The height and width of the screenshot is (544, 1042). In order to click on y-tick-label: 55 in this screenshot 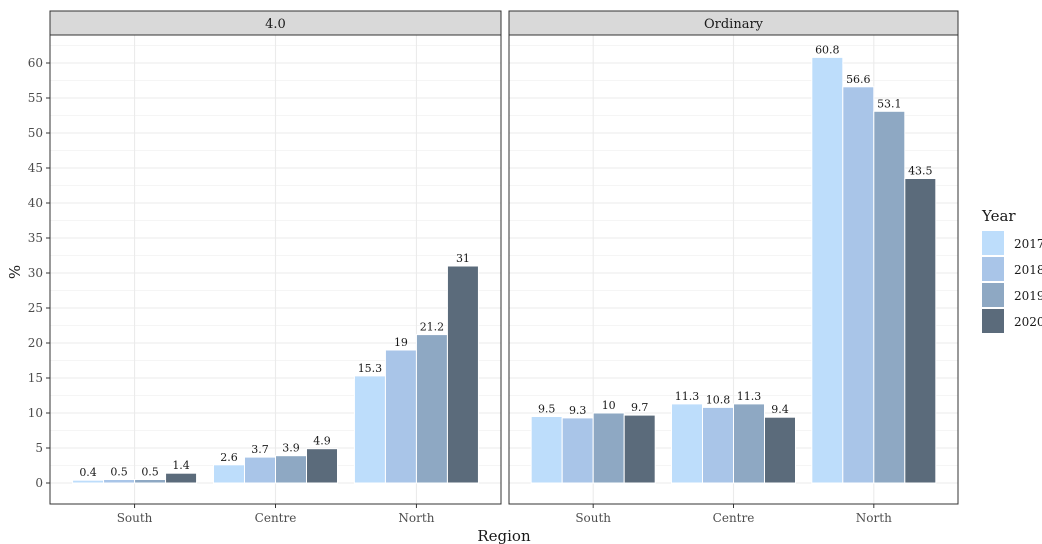, I will do `click(35, 98)`.